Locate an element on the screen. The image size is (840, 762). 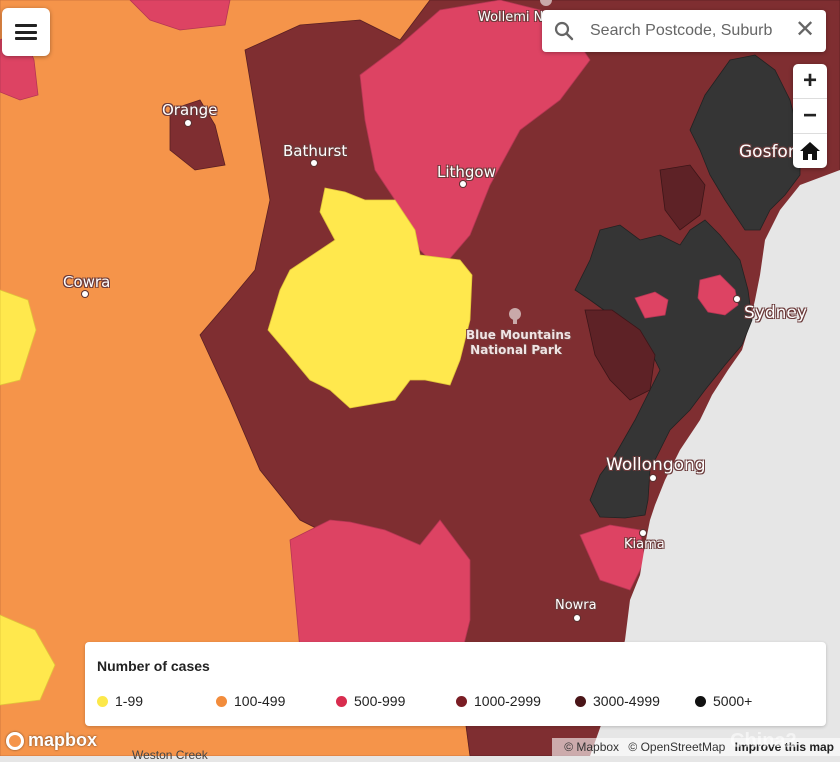
close-icon: ✕ is located at coordinates (805, 29).